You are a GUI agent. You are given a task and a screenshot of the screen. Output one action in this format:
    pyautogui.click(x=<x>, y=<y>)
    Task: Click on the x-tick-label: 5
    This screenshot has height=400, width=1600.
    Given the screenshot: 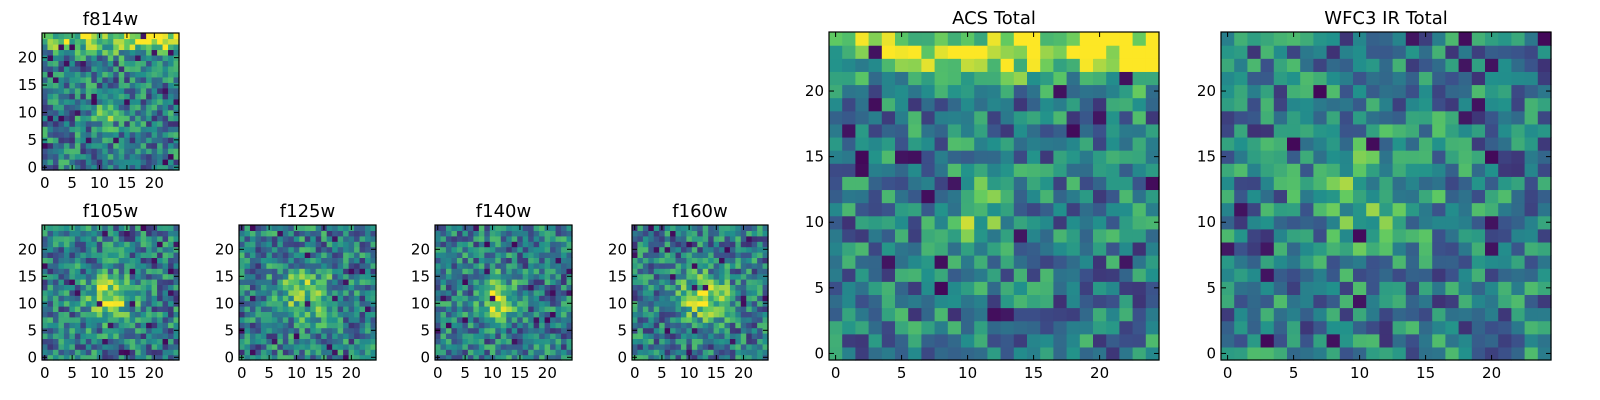 What is the action you would take?
    pyautogui.click(x=72, y=373)
    